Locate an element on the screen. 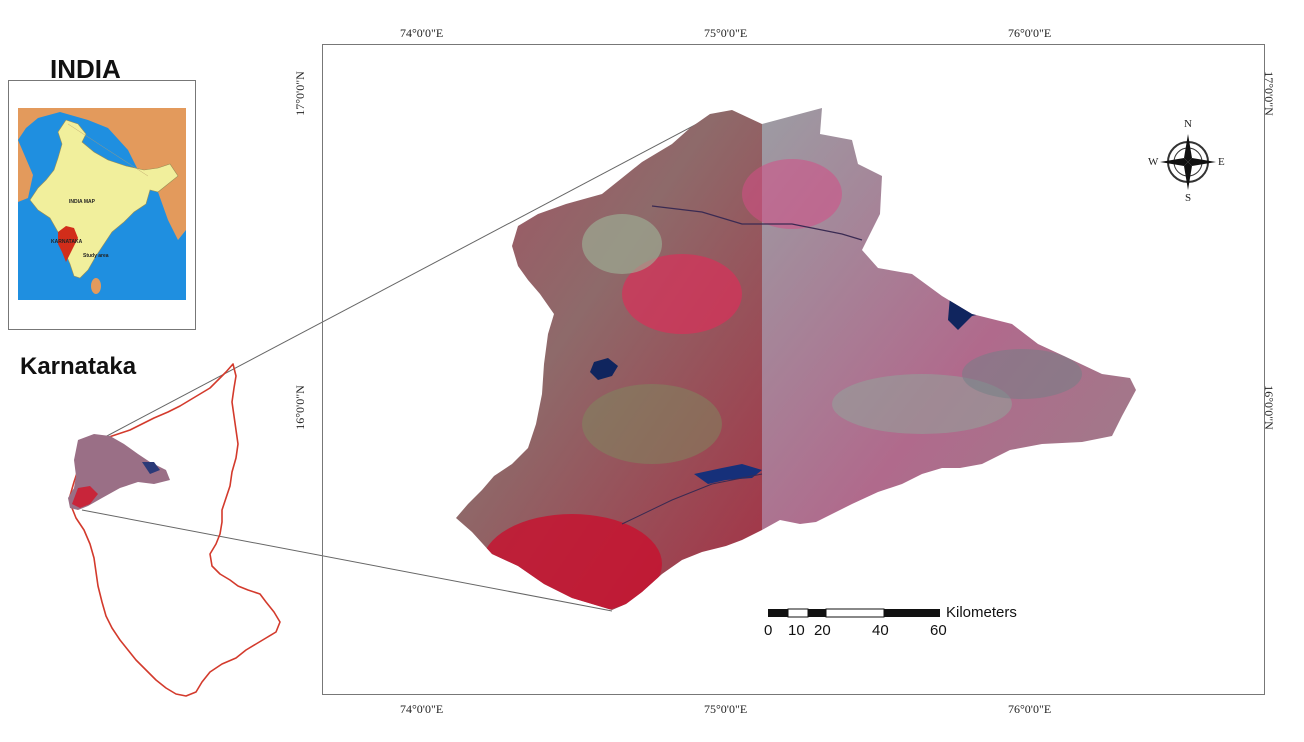  karnataka-highlight is located at coordinates (68, 244).